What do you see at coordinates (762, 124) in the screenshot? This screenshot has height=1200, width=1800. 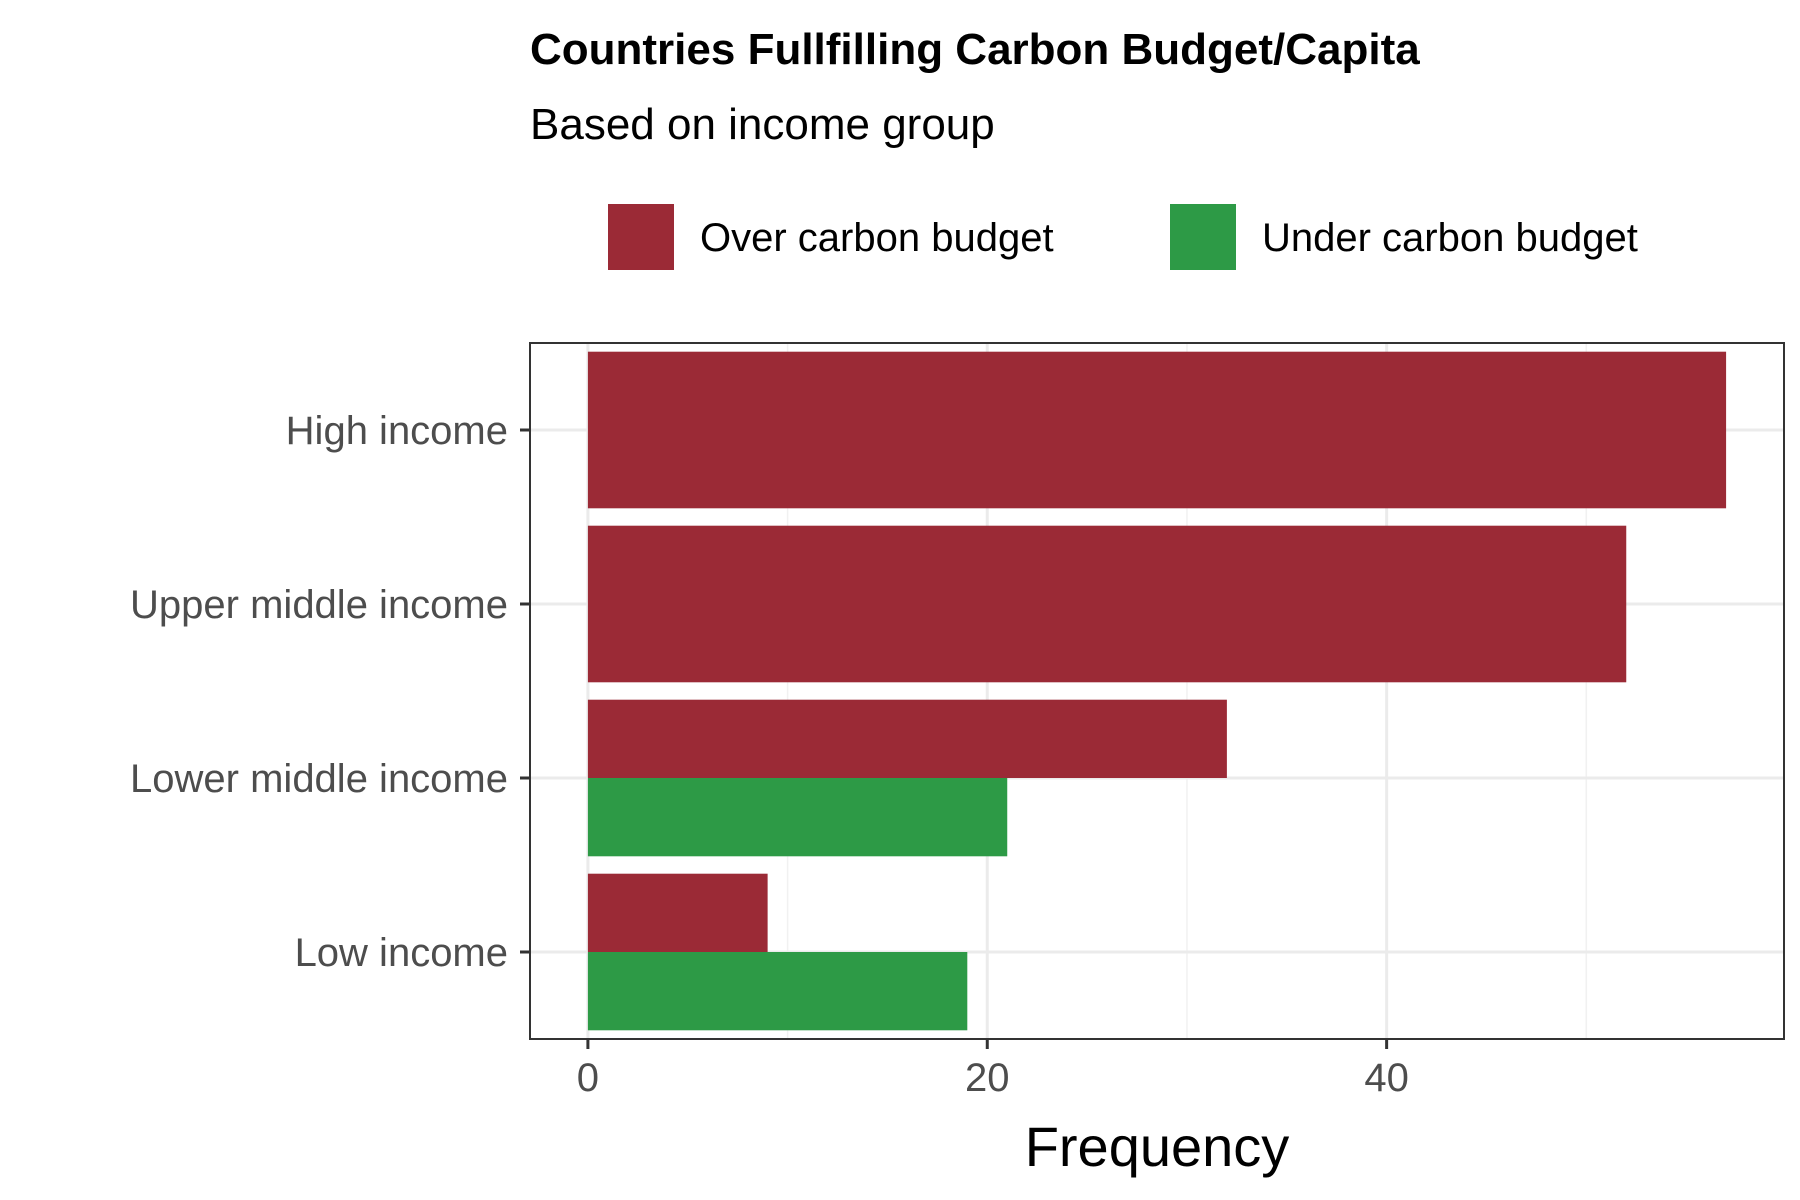 I see `chart-subtitle: Based on income group` at bounding box center [762, 124].